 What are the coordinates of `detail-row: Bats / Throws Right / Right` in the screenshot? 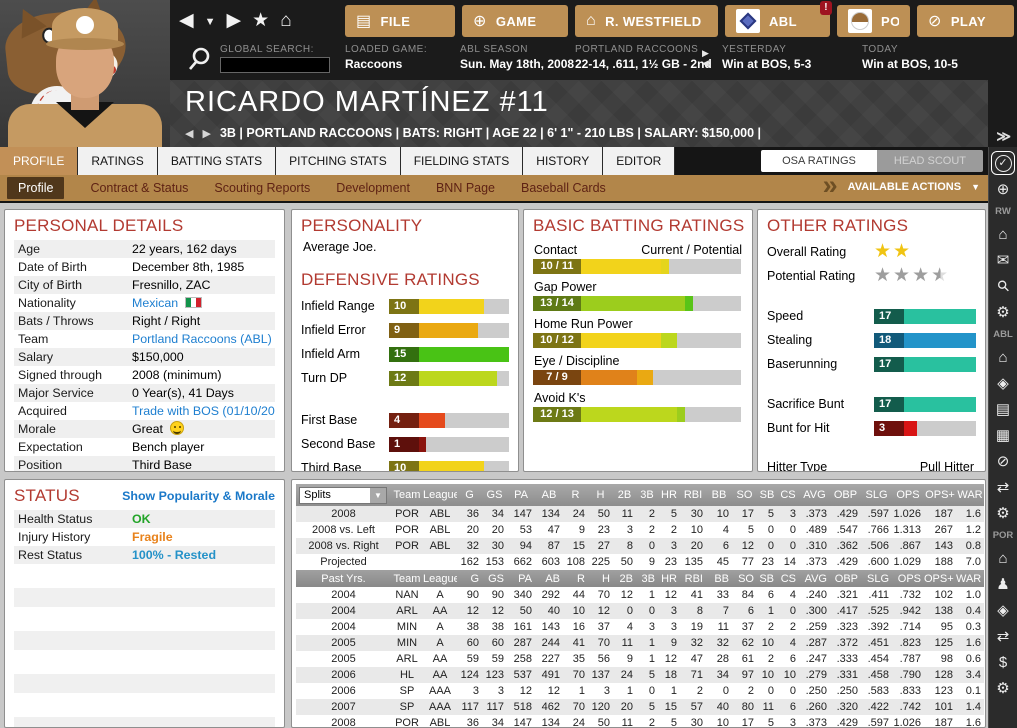 It's located at (144, 321).